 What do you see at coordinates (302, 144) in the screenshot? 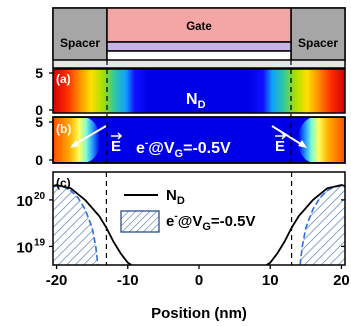
I see `field-arrow-right-head` at bounding box center [302, 144].